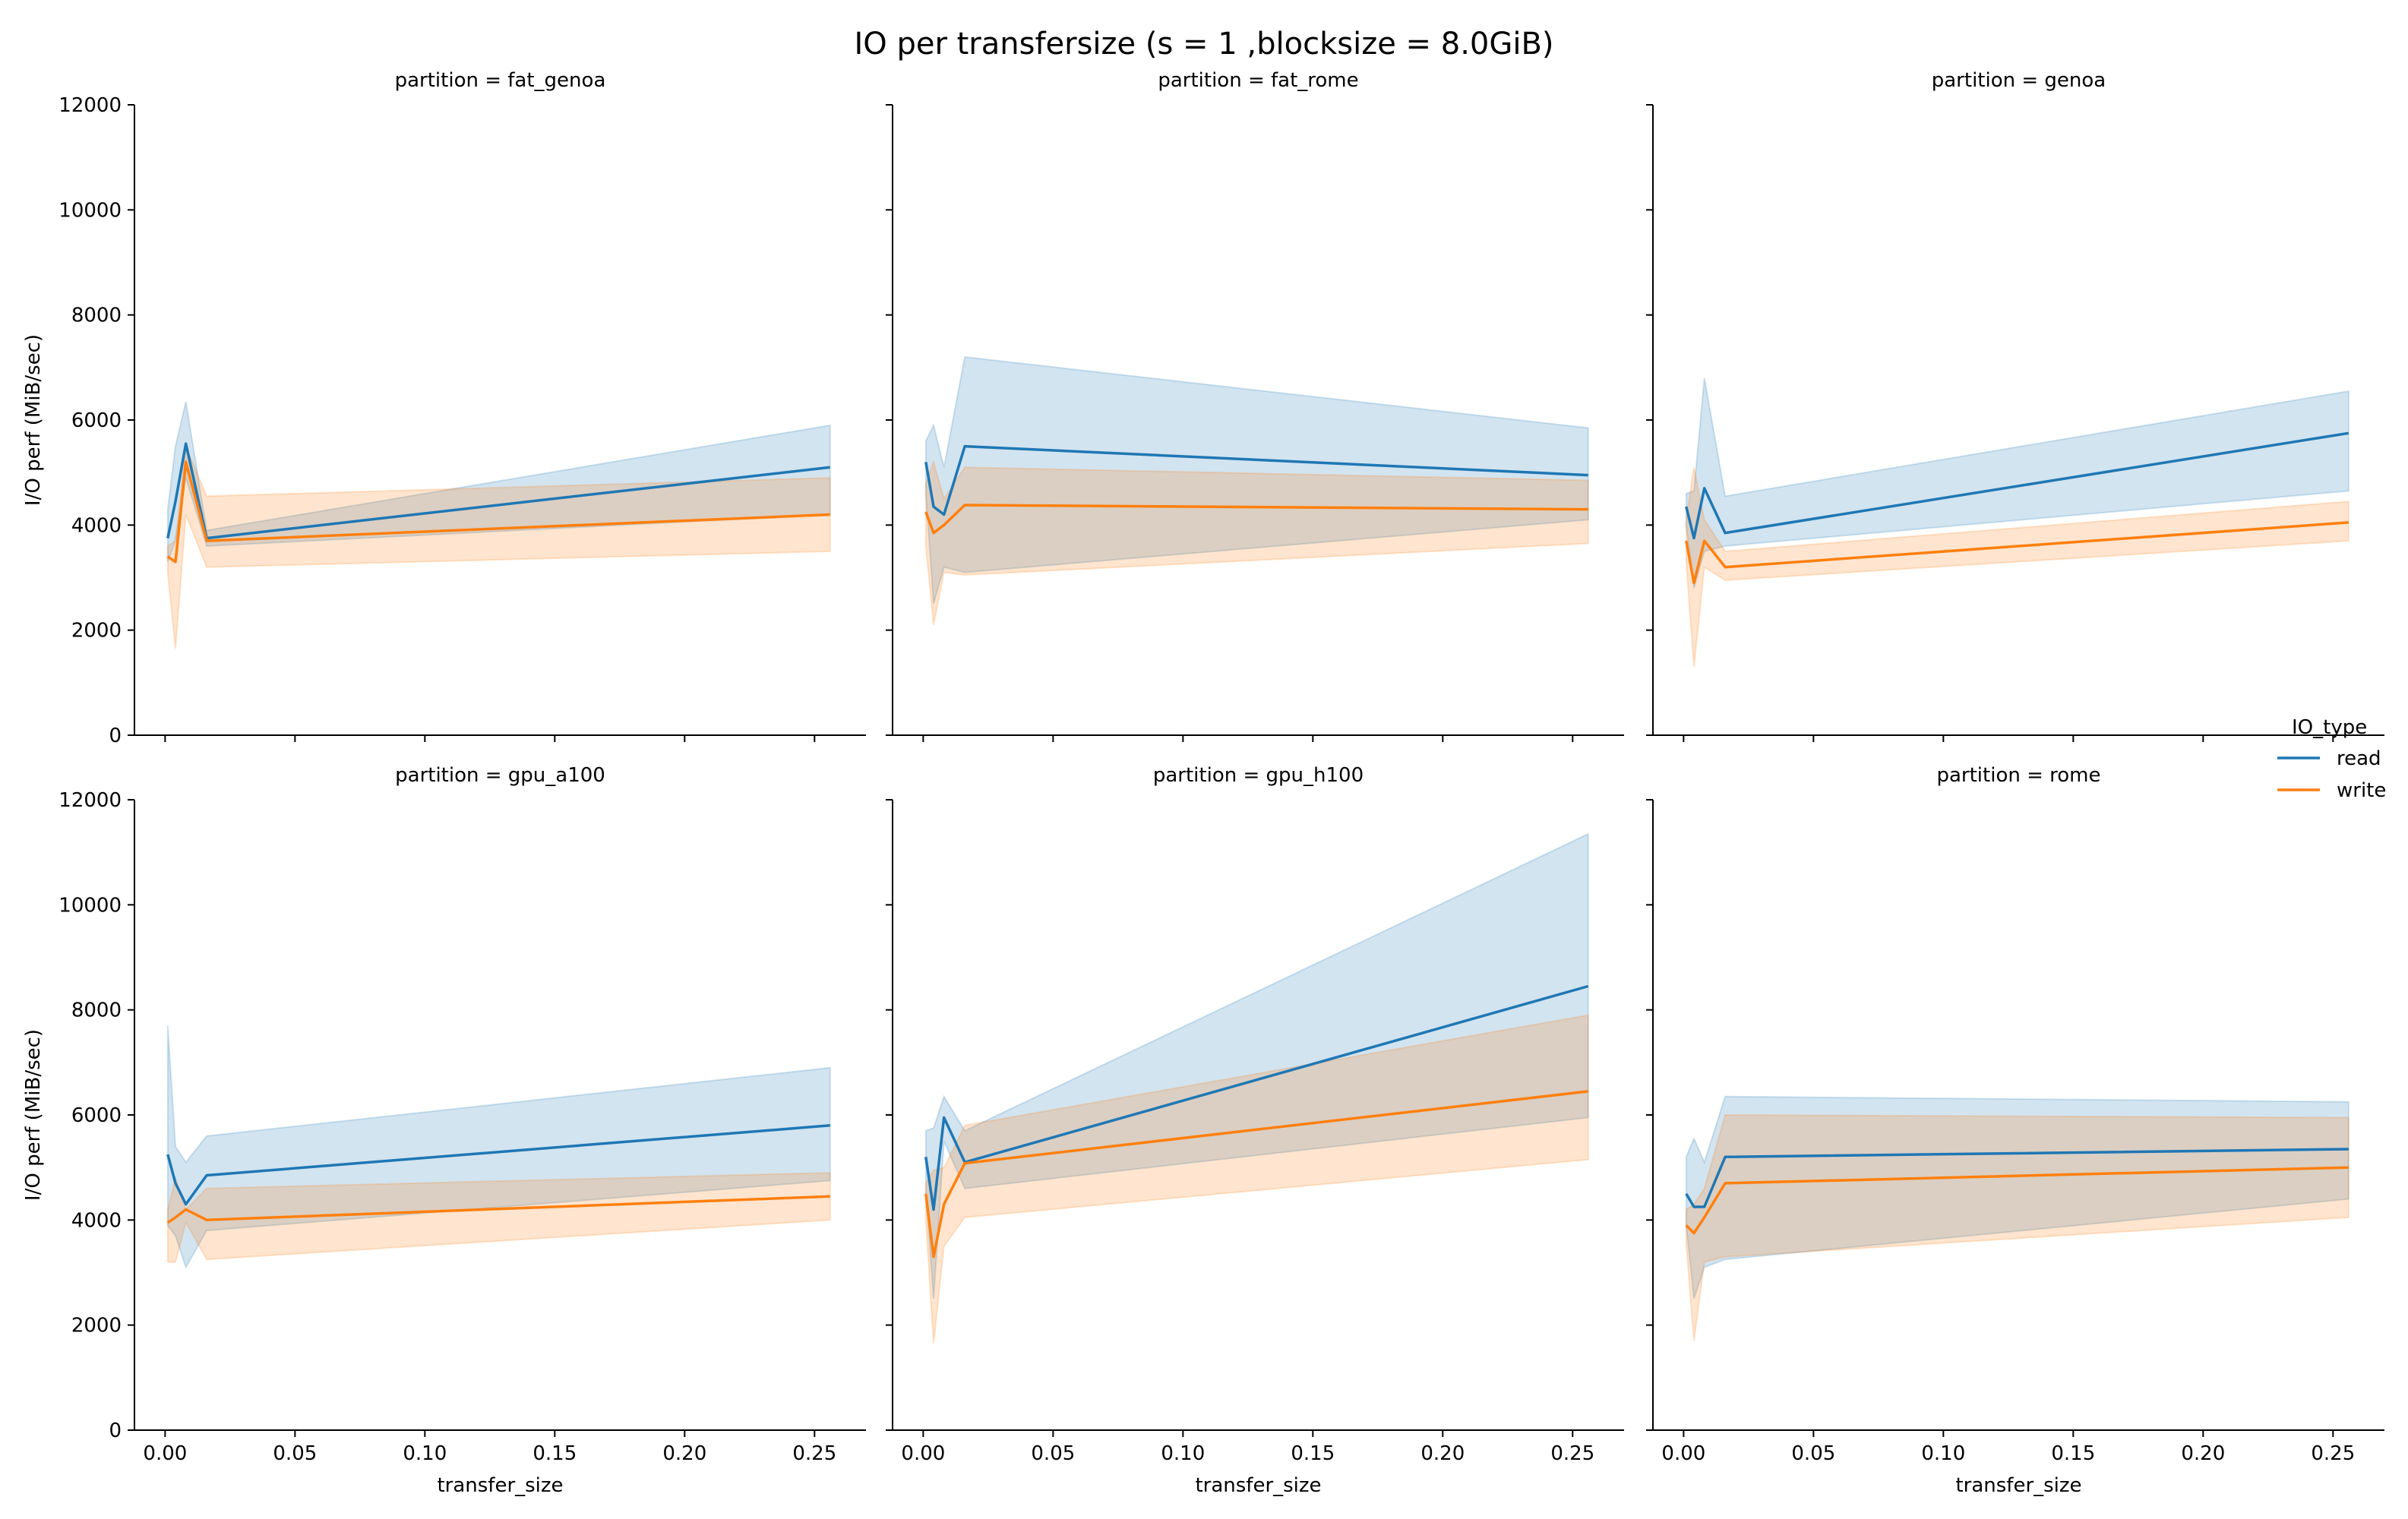 The width and height of the screenshot is (2408, 1519). I want to click on facet-title: partition = fat_genoa, so click(500, 80).